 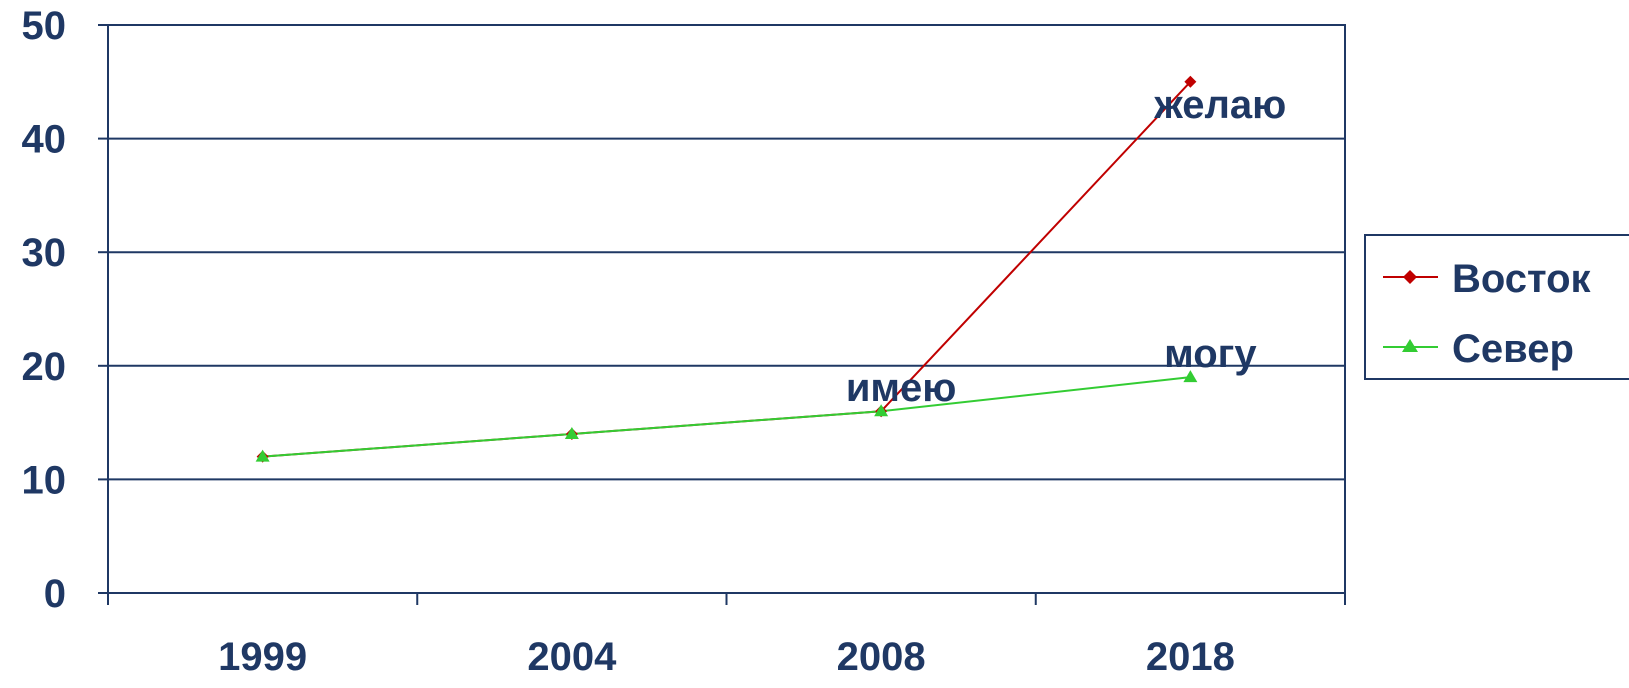 What do you see at coordinates (262, 657) in the screenshot?
I see `x-tick-label: 1999` at bounding box center [262, 657].